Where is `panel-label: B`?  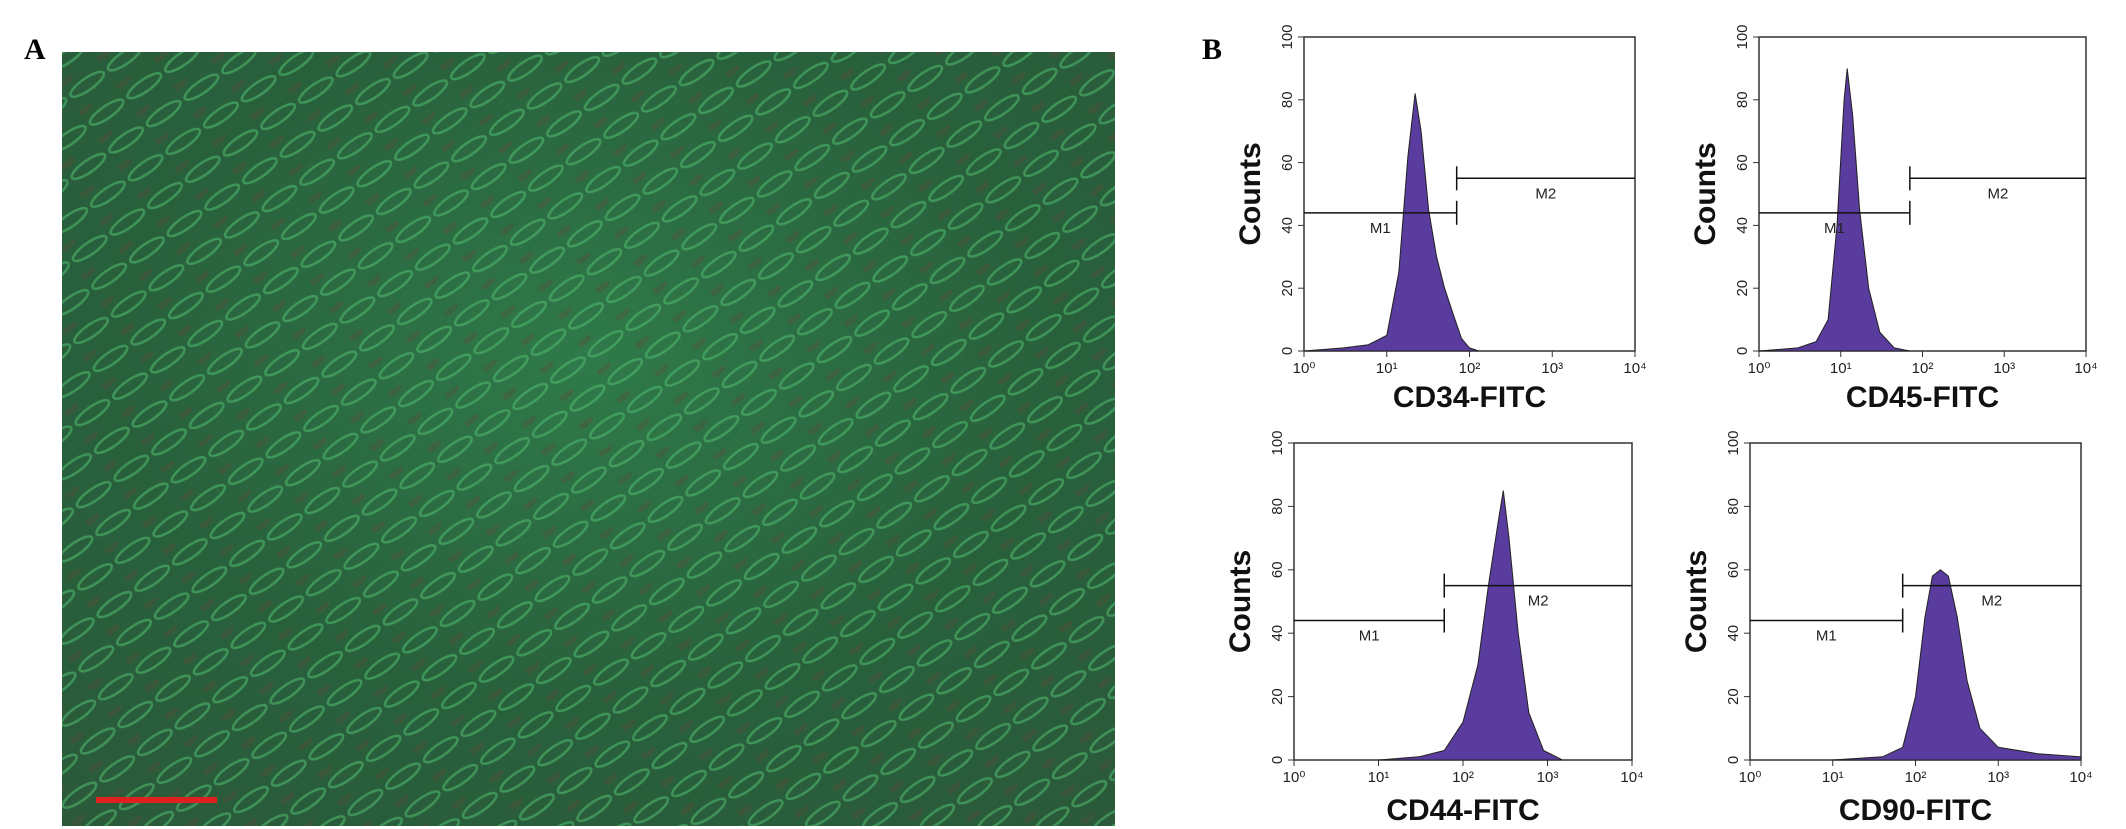
panel-label: B is located at coordinates (1212, 49).